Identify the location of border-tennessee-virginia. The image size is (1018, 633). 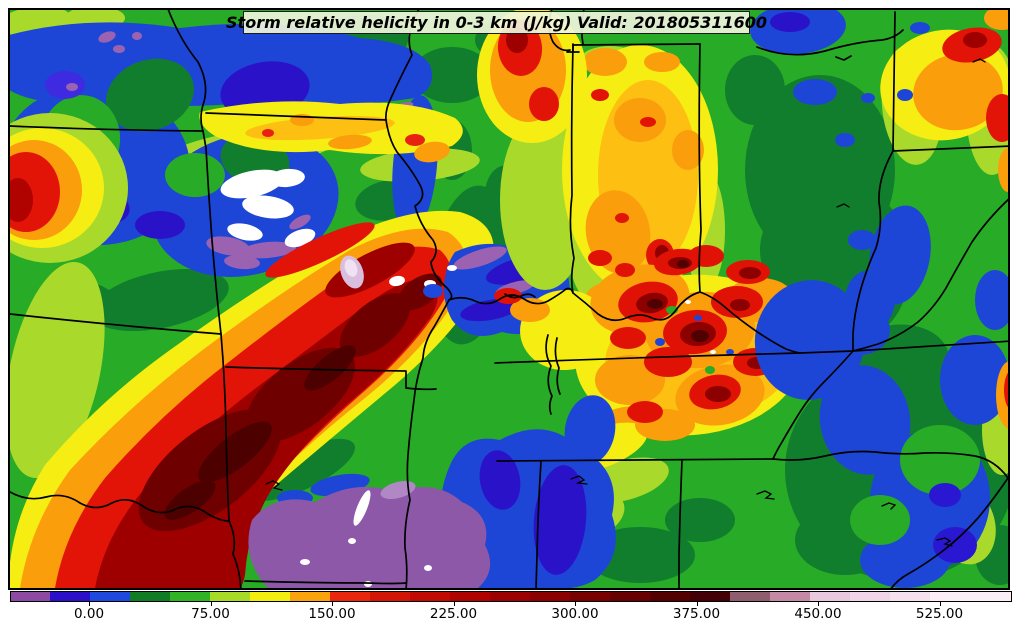
(930, 346).